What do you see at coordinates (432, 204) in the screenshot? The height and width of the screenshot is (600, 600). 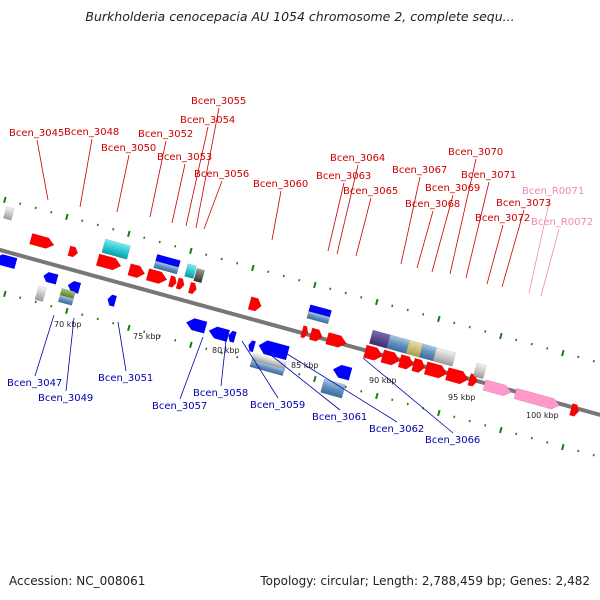 I see `gene-label: Bcen_3068` at bounding box center [432, 204].